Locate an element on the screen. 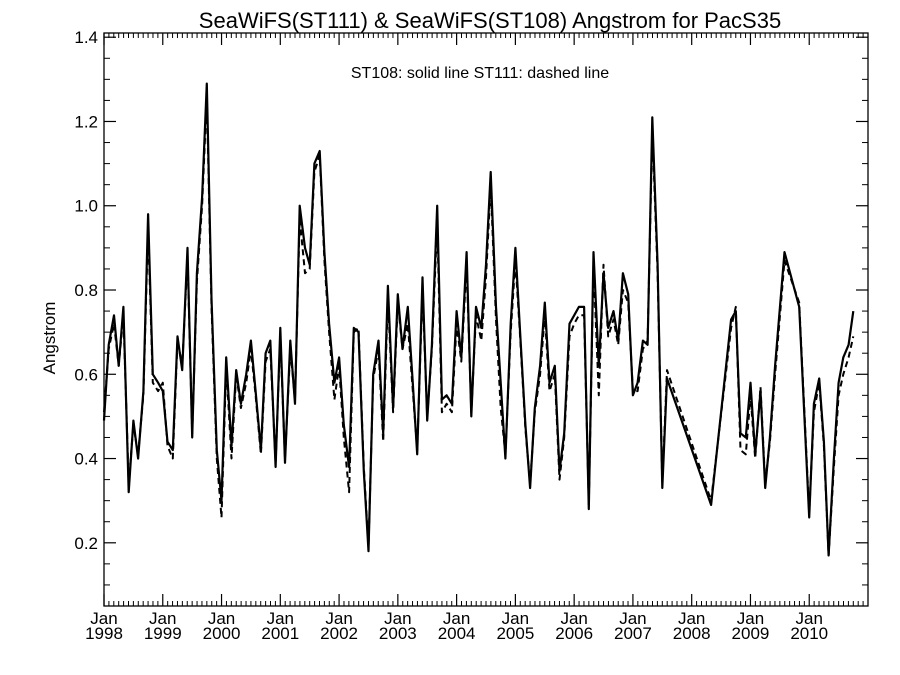 This screenshot has width=900, height=675. x-tick-year-label: 2007 is located at coordinates (633, 633).